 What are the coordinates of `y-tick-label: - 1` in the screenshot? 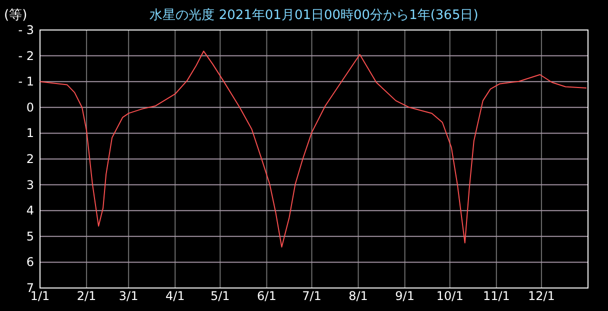 It's located at (26, 81).